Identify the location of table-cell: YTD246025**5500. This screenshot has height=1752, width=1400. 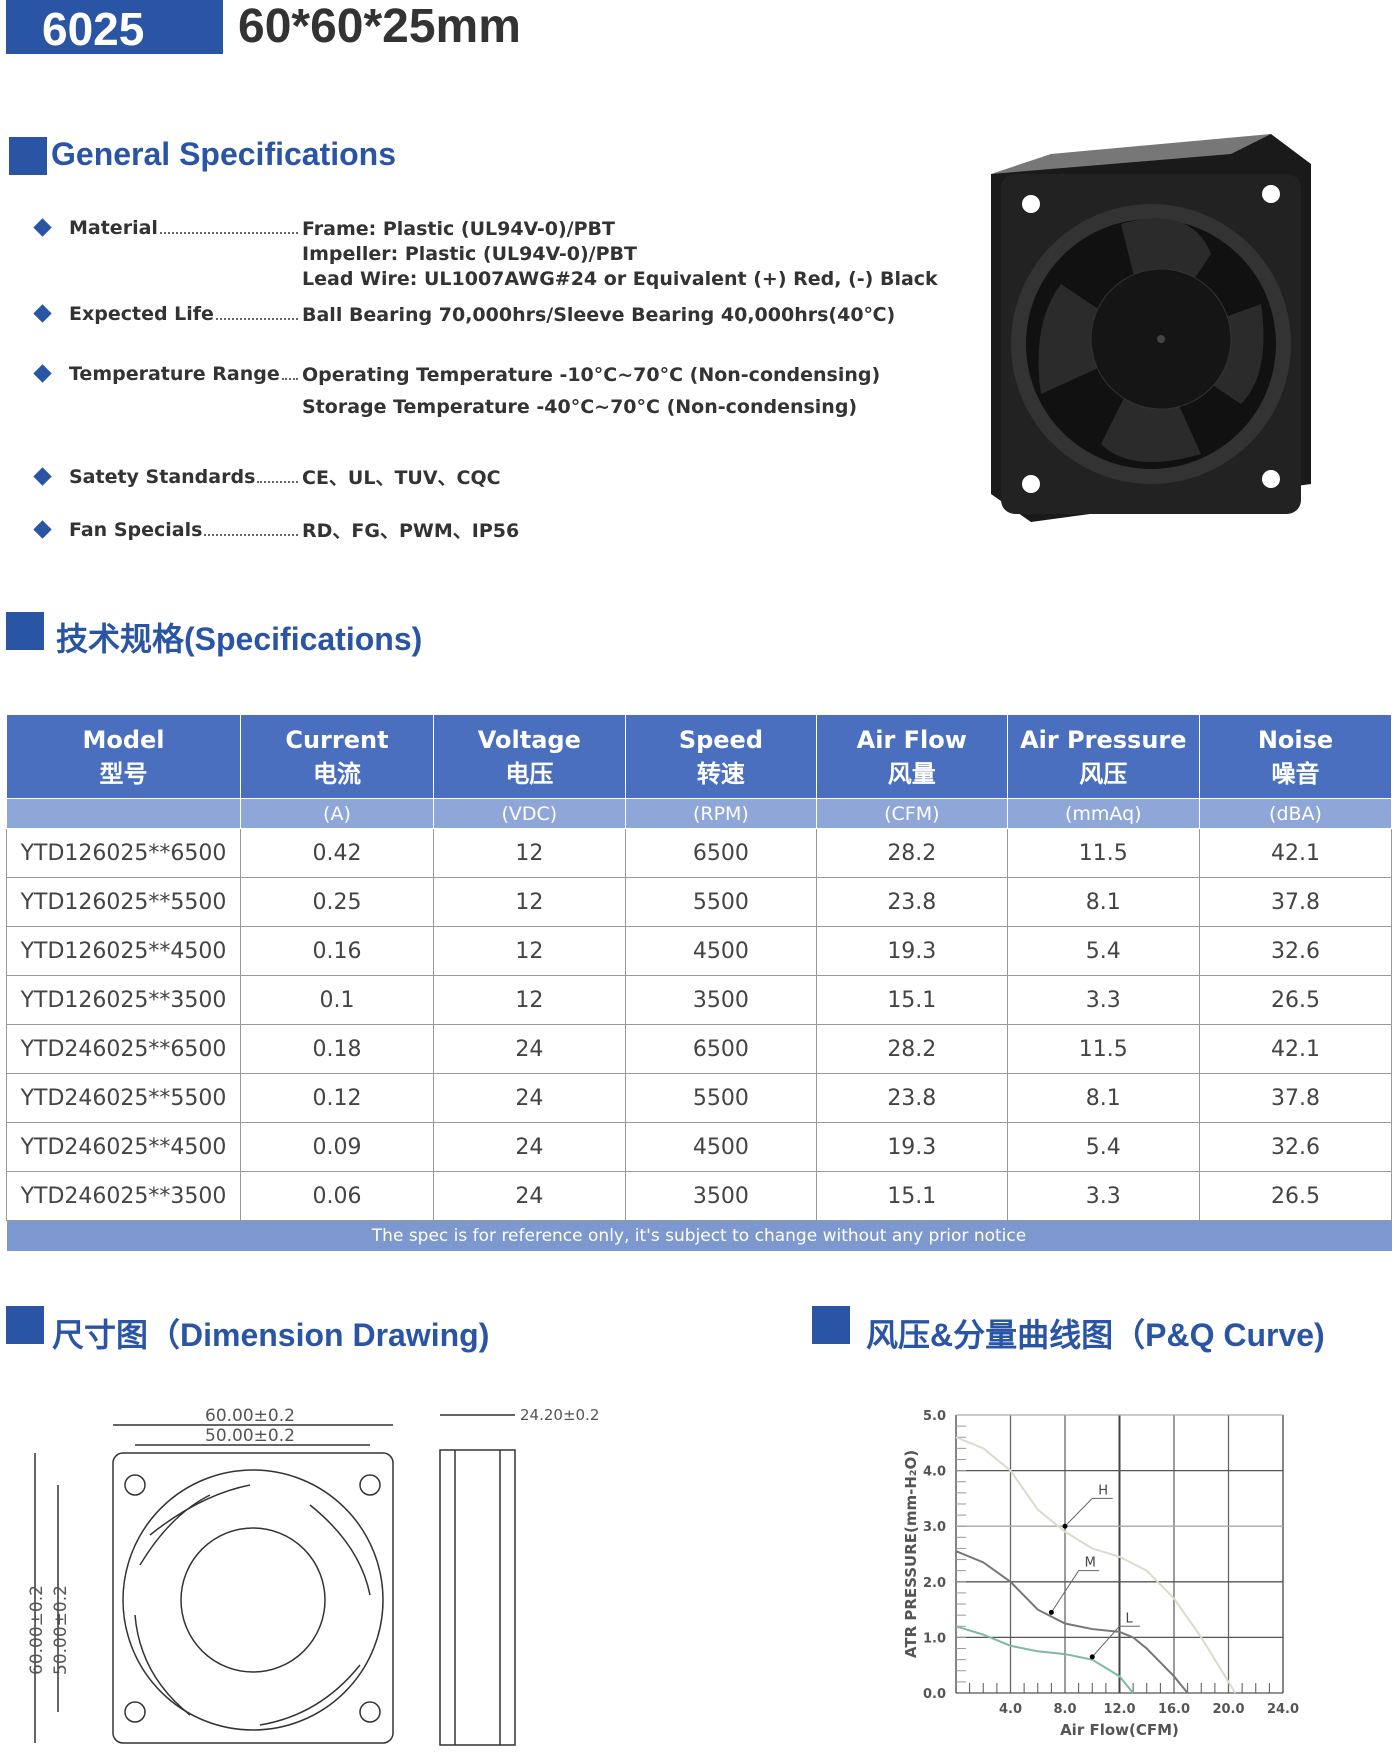
(123, 1098).